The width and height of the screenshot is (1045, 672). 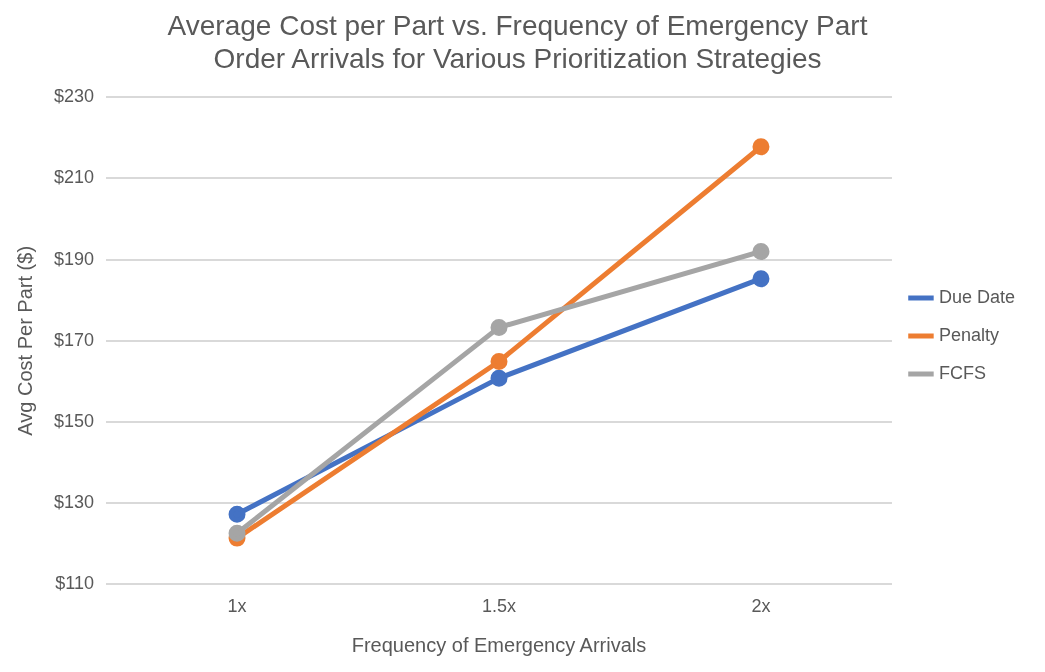 What do you see at coordinates (74, 96) in the screenshot?
I see `y-tick-label: $230` at bounding box center [74, 96].